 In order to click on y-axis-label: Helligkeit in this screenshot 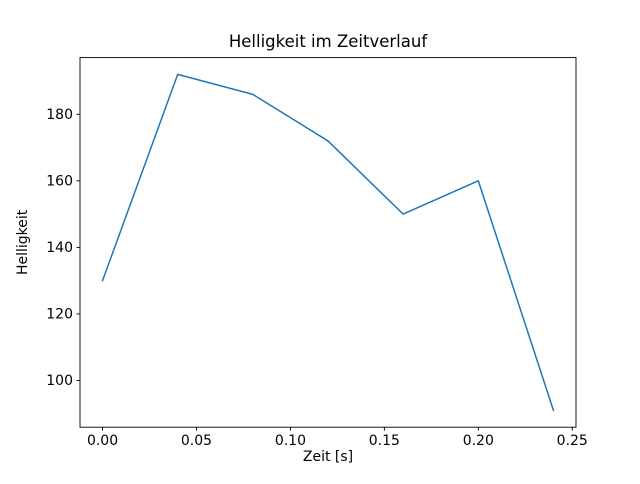, I will do `click(23, 242)`.